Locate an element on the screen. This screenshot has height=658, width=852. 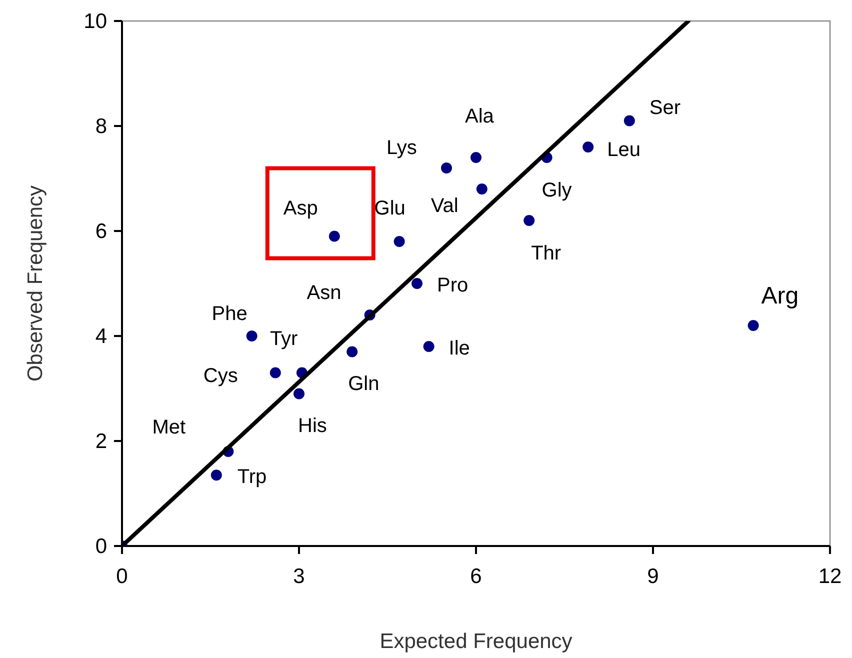
annotation: Thr is located at coordinates (546, 253).